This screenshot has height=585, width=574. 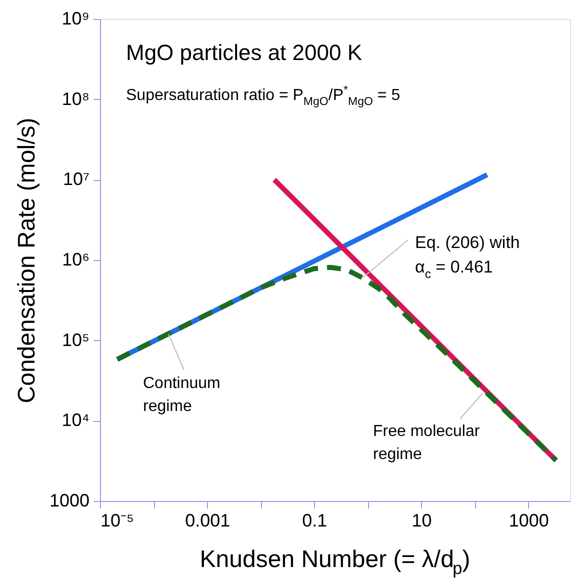 I want to click on y-tick-label: 10⁶, so click(x=76, y=260).